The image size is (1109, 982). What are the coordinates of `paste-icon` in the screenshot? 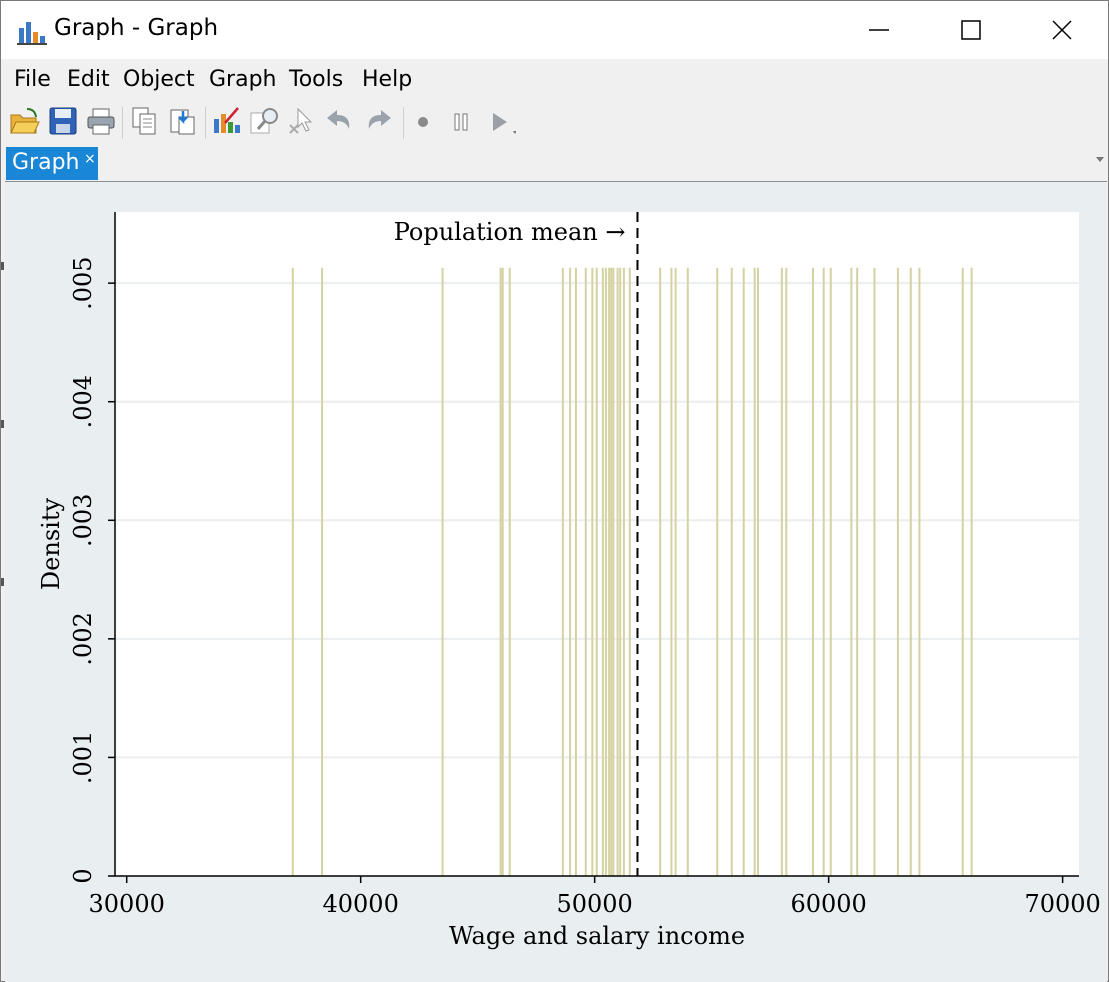 It's located at (182, 122).